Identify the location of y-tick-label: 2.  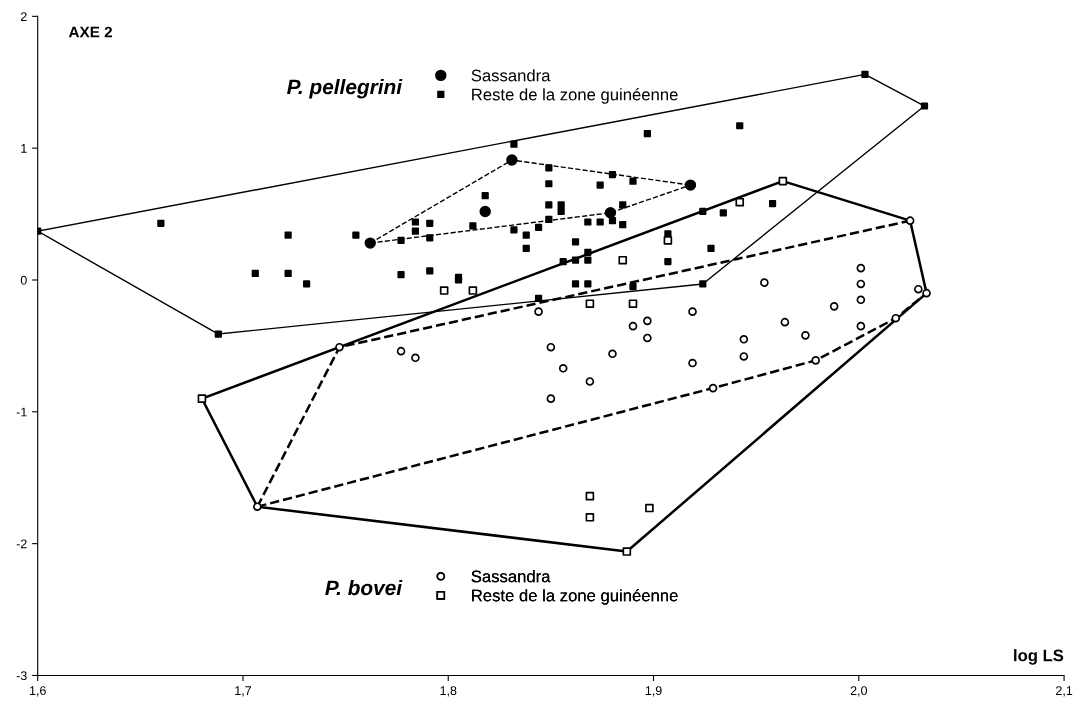
(23, 16).